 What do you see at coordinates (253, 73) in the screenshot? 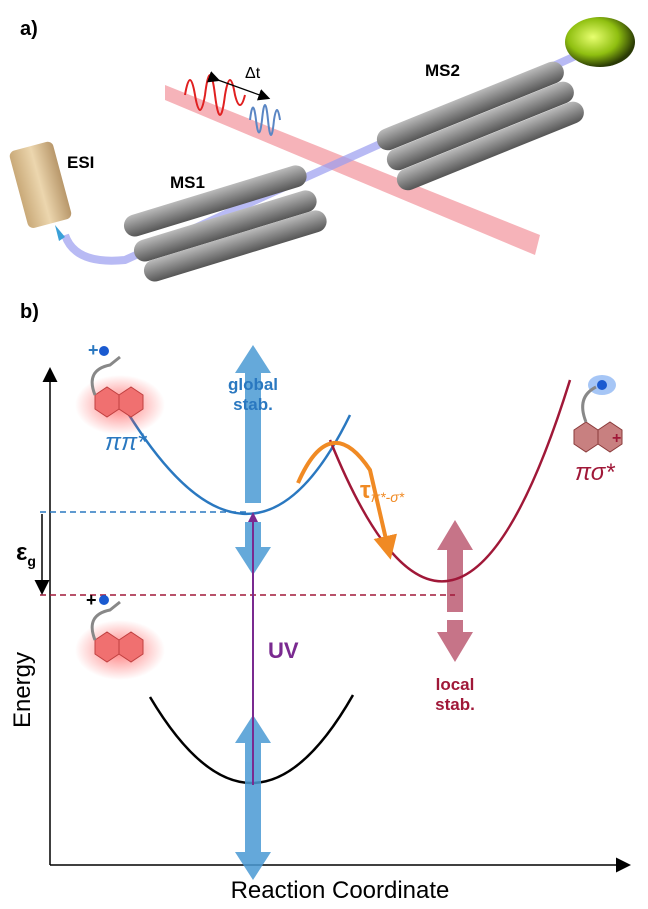
I see `delay-label: Δt` at bounding box center [253, 73].